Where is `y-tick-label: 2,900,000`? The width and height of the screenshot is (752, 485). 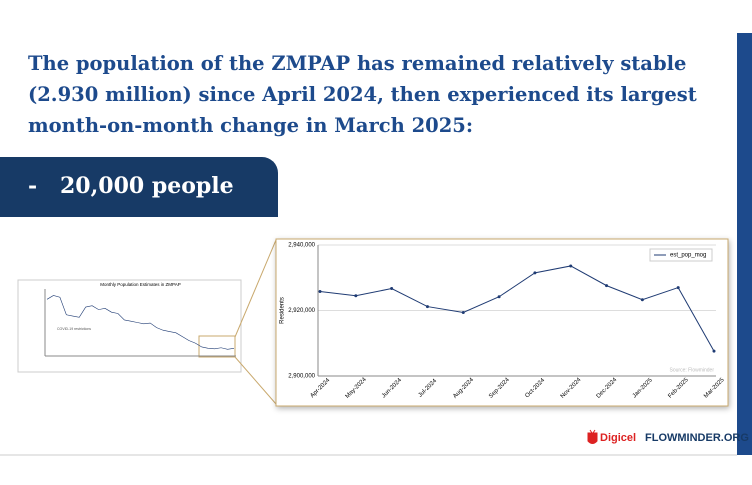 y-tick-label: 2,900,000 is located at coordinates (301, 377).